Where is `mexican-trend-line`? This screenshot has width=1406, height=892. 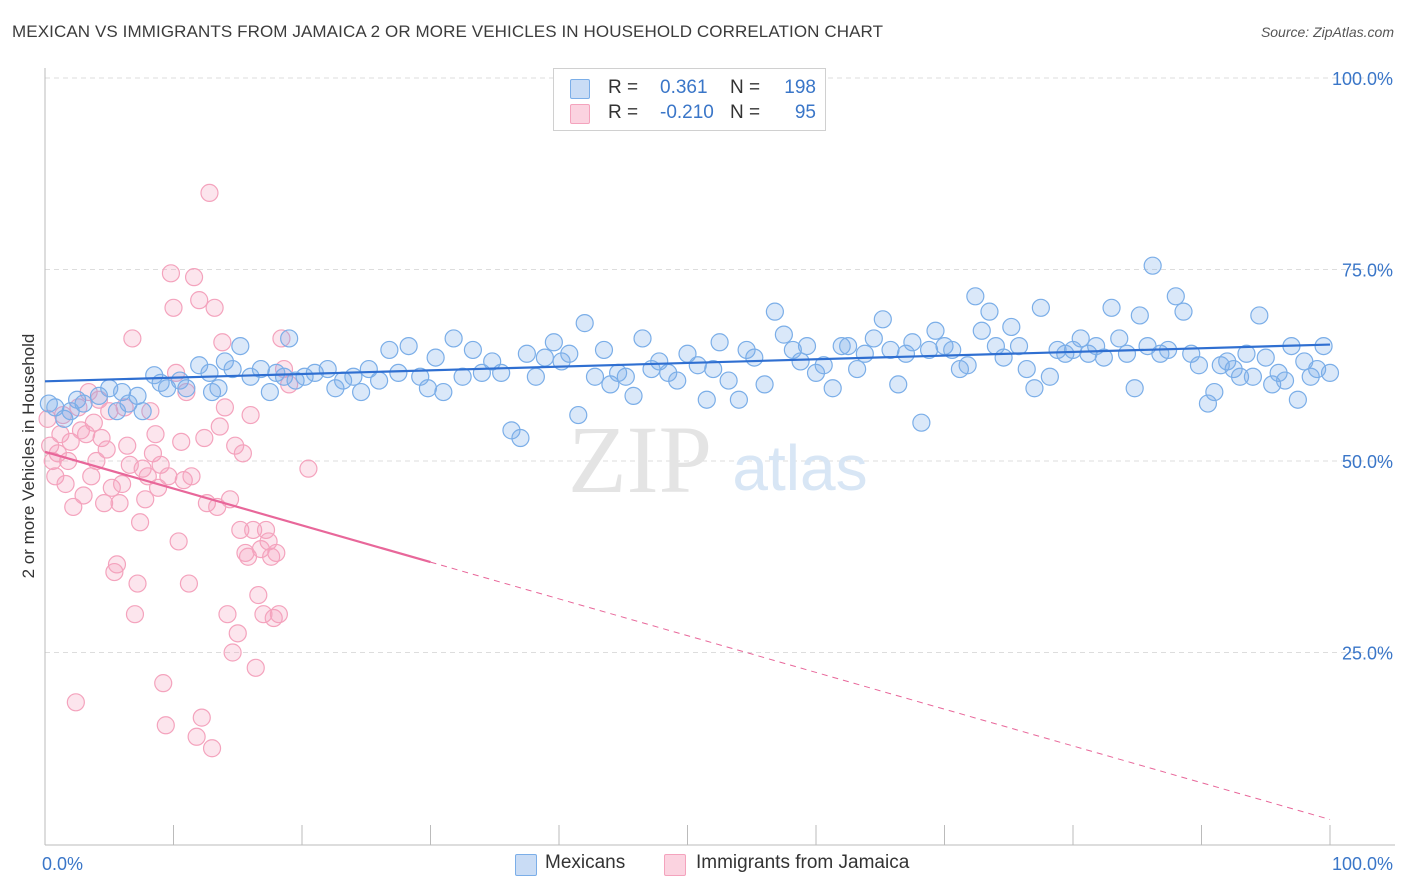 mexican-trend-line is located at coordinates (687, 363).